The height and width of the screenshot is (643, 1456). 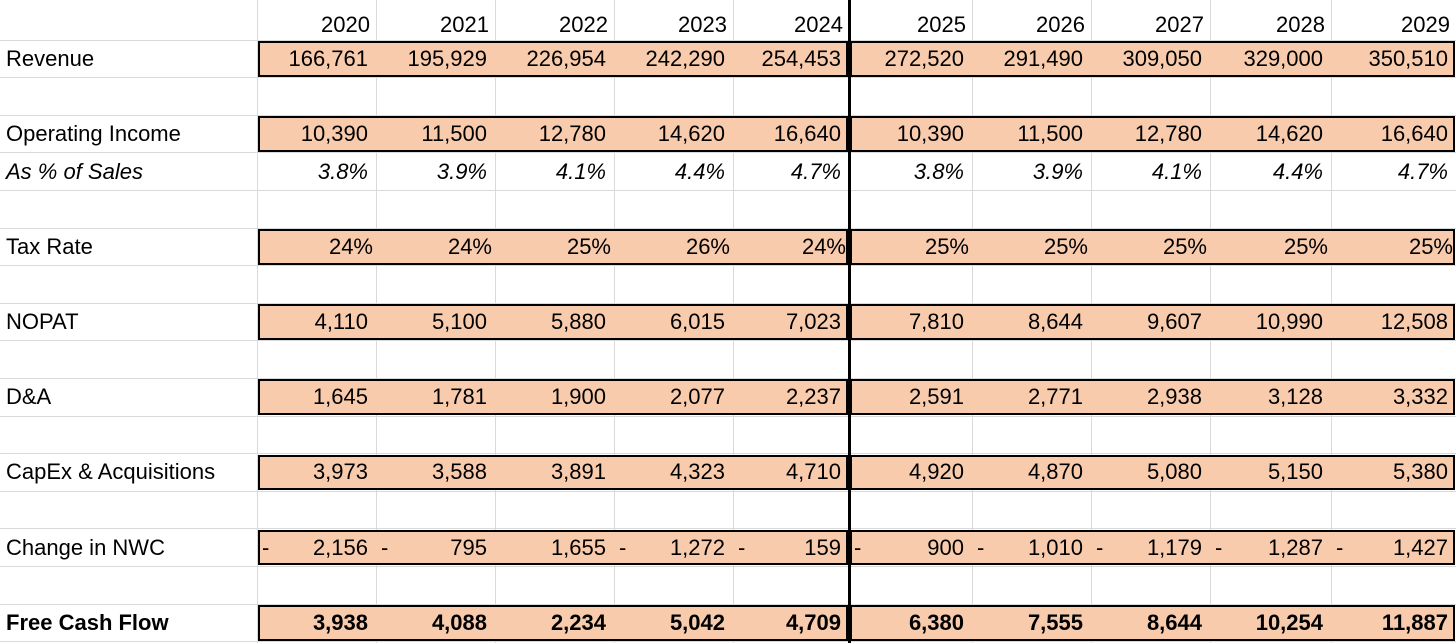 What do you see at coordinates (673, 548) in the screenshot?
I see `cell-nwc-2023: - 1,272` at bounding box center [673, 548].